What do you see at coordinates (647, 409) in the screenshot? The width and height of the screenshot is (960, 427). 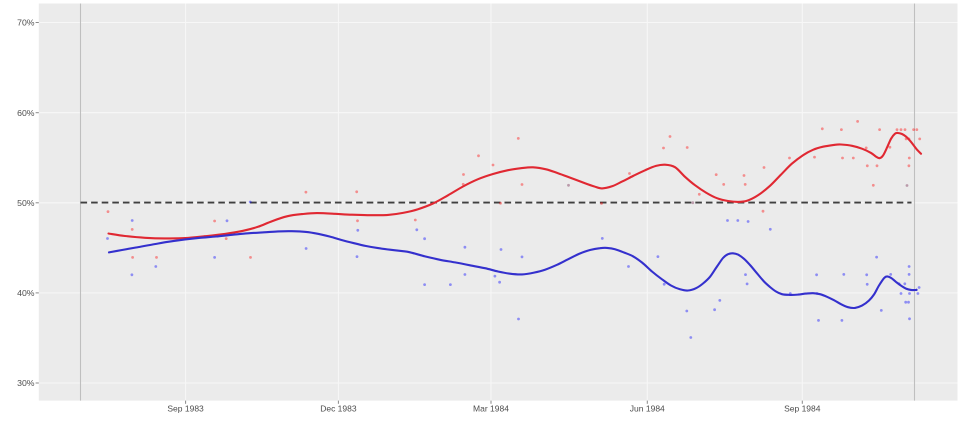 I see `svg-text: Jun 1984` at bounding box center [647, 409].